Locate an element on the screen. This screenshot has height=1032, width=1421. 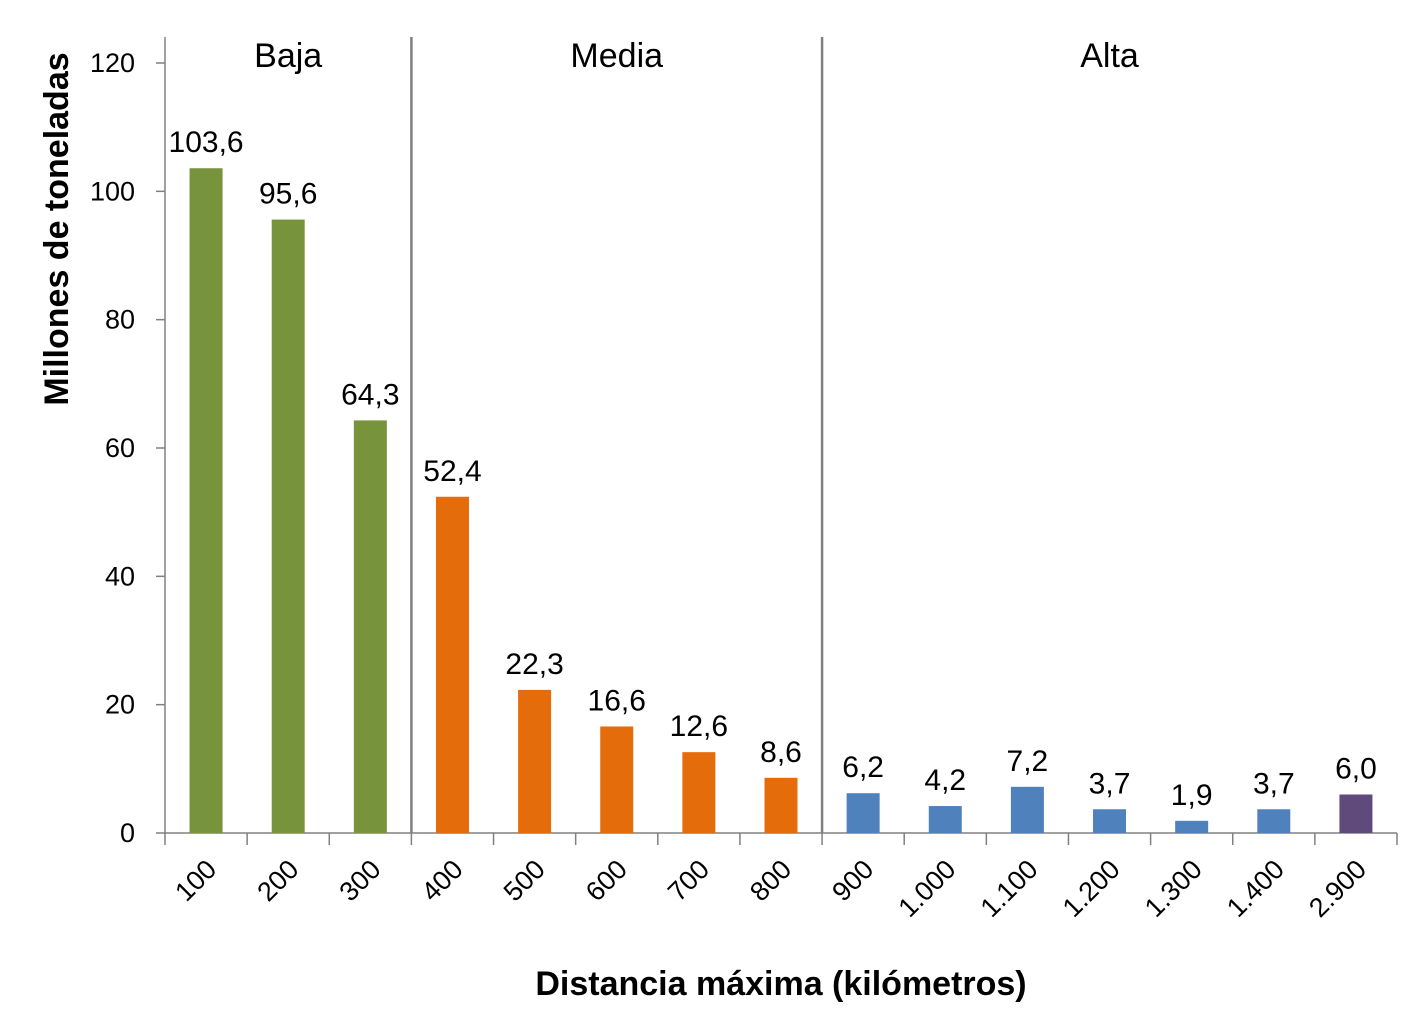
group-labels: Baja Media Alta is located at coordinates (696, 56).